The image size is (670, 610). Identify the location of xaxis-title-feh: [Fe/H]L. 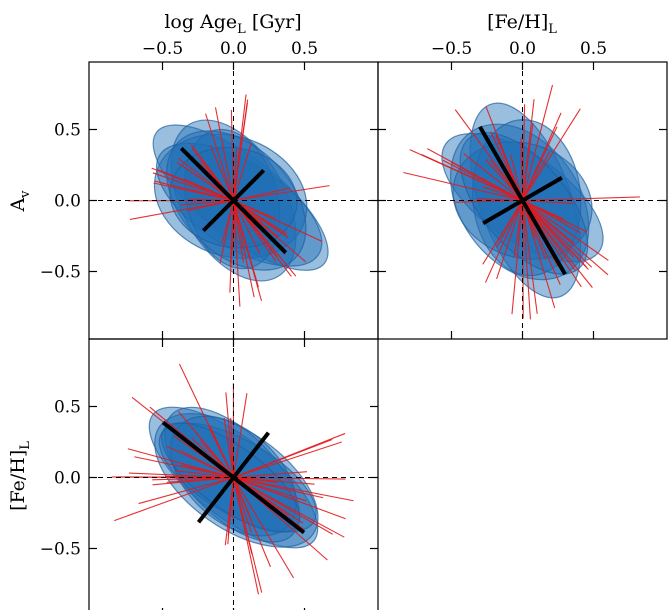
(522, 24).